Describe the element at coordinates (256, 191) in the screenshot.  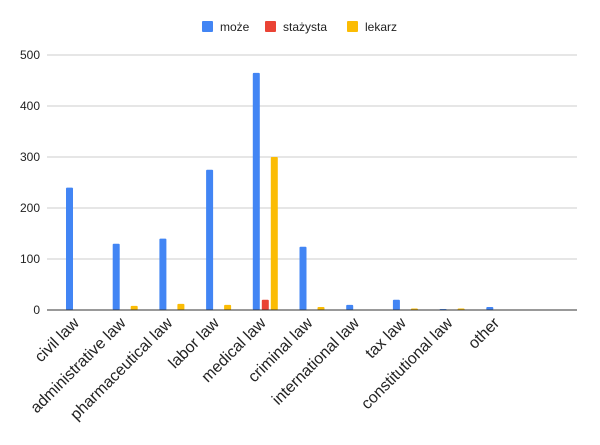
I see `bar-może-medical-law` at that location.